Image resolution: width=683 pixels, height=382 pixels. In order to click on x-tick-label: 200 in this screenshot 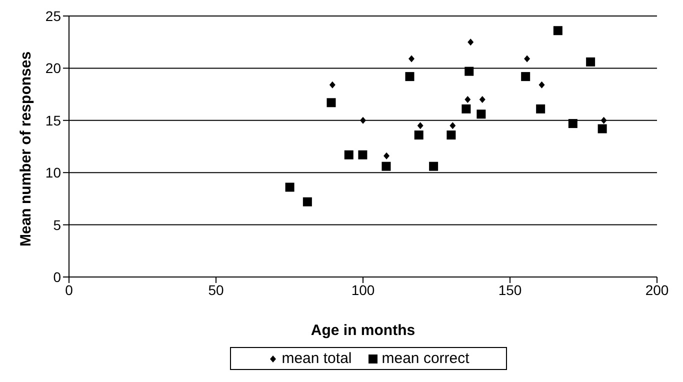, I will do `click(657, 290)`.